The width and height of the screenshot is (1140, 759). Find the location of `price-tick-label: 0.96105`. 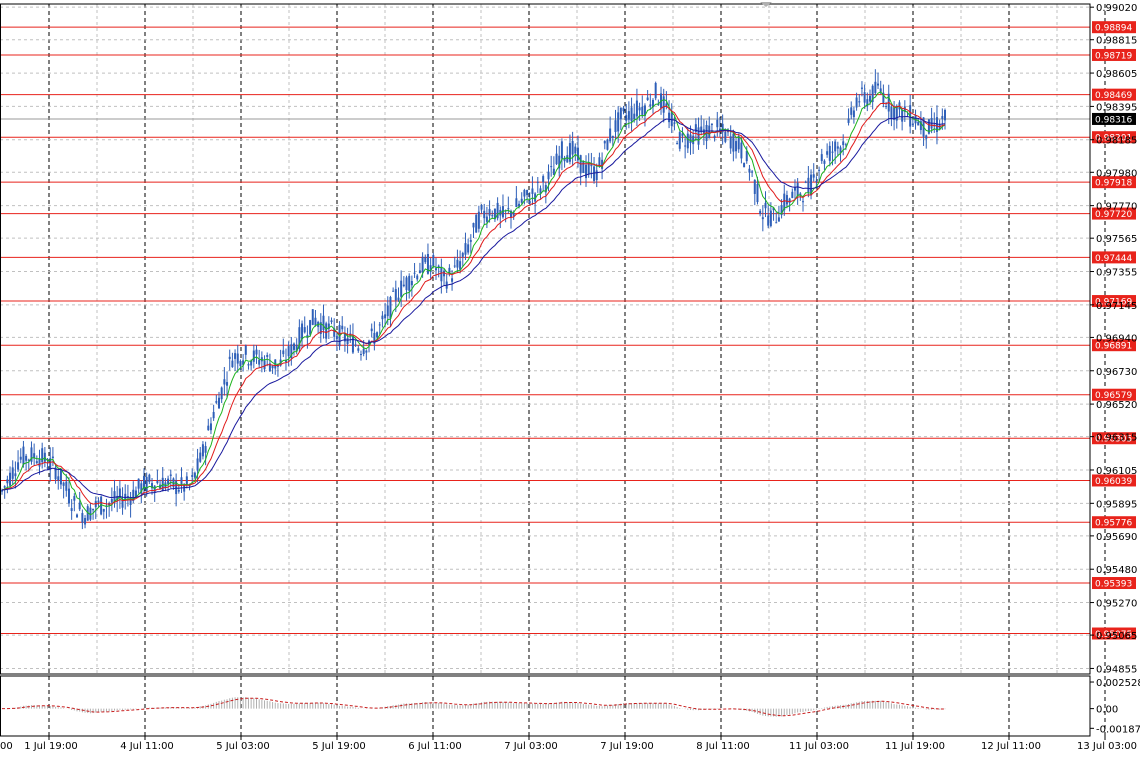

price-tick-label: 0.96105 is located at coordinates (1116, 471).